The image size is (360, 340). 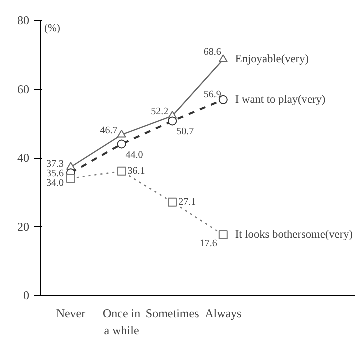 I want to click on series-label: Enjoyable(very), so click(x=272, y=60).